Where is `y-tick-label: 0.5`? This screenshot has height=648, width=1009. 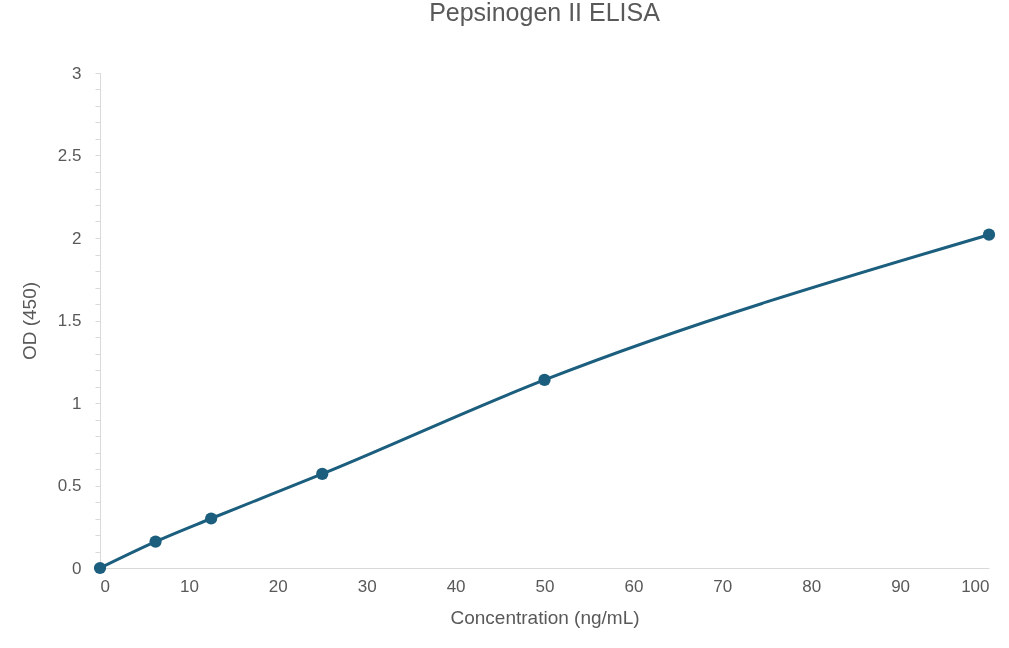 y-tick-label: 0.5 is located at coordinates (69, 485).